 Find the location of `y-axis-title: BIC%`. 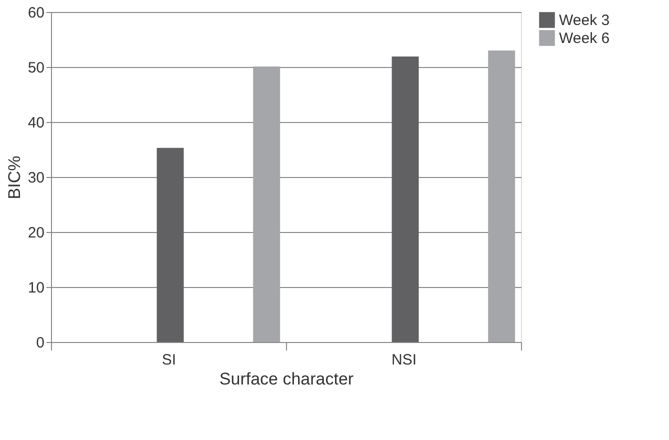

y-axis-title: BIC% is located at coordinates (14, 178).